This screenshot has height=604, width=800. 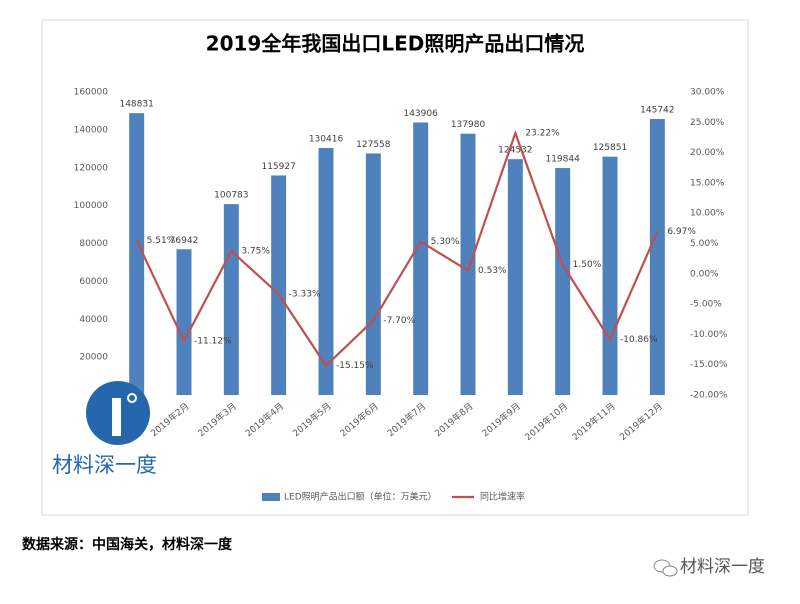 What do you see at coordinates (707, 123) in the screenshot?
I see `y2-tick-label: 25.00%` at bounding box center [707, 123].